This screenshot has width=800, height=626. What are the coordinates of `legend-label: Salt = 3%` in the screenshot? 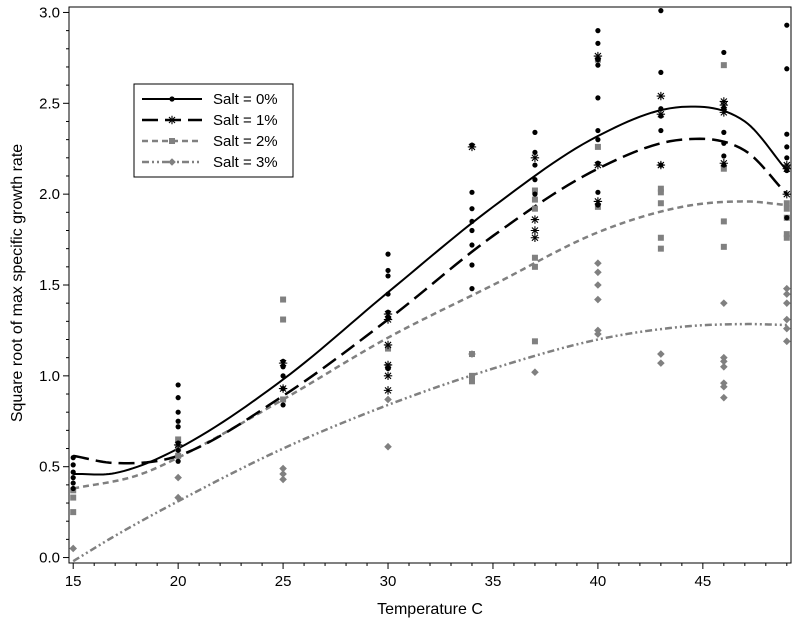 It's located at (245, 162).